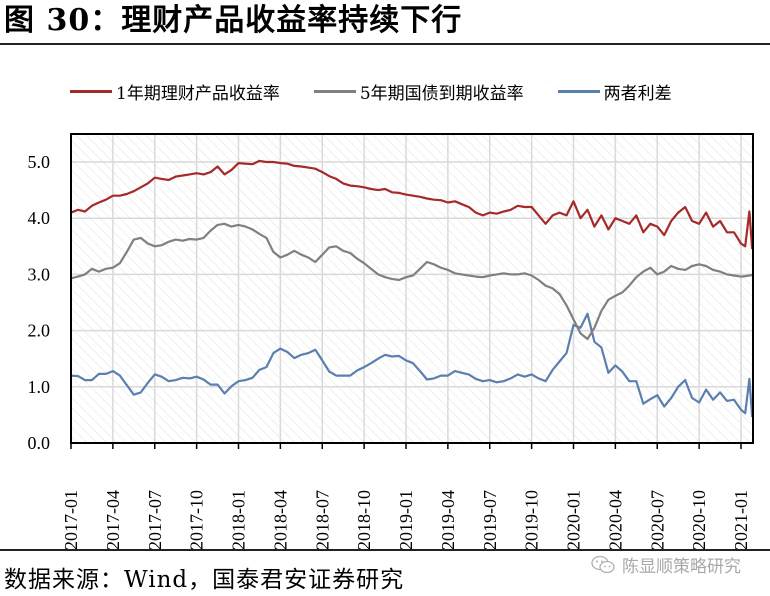 Image resolution: width=770 pixels, height=596 pixels. What do you see at coordinates (406, 520) in the screenshot?
I see `x-tick-label: 2019-01` at bounding box center [406, 520].